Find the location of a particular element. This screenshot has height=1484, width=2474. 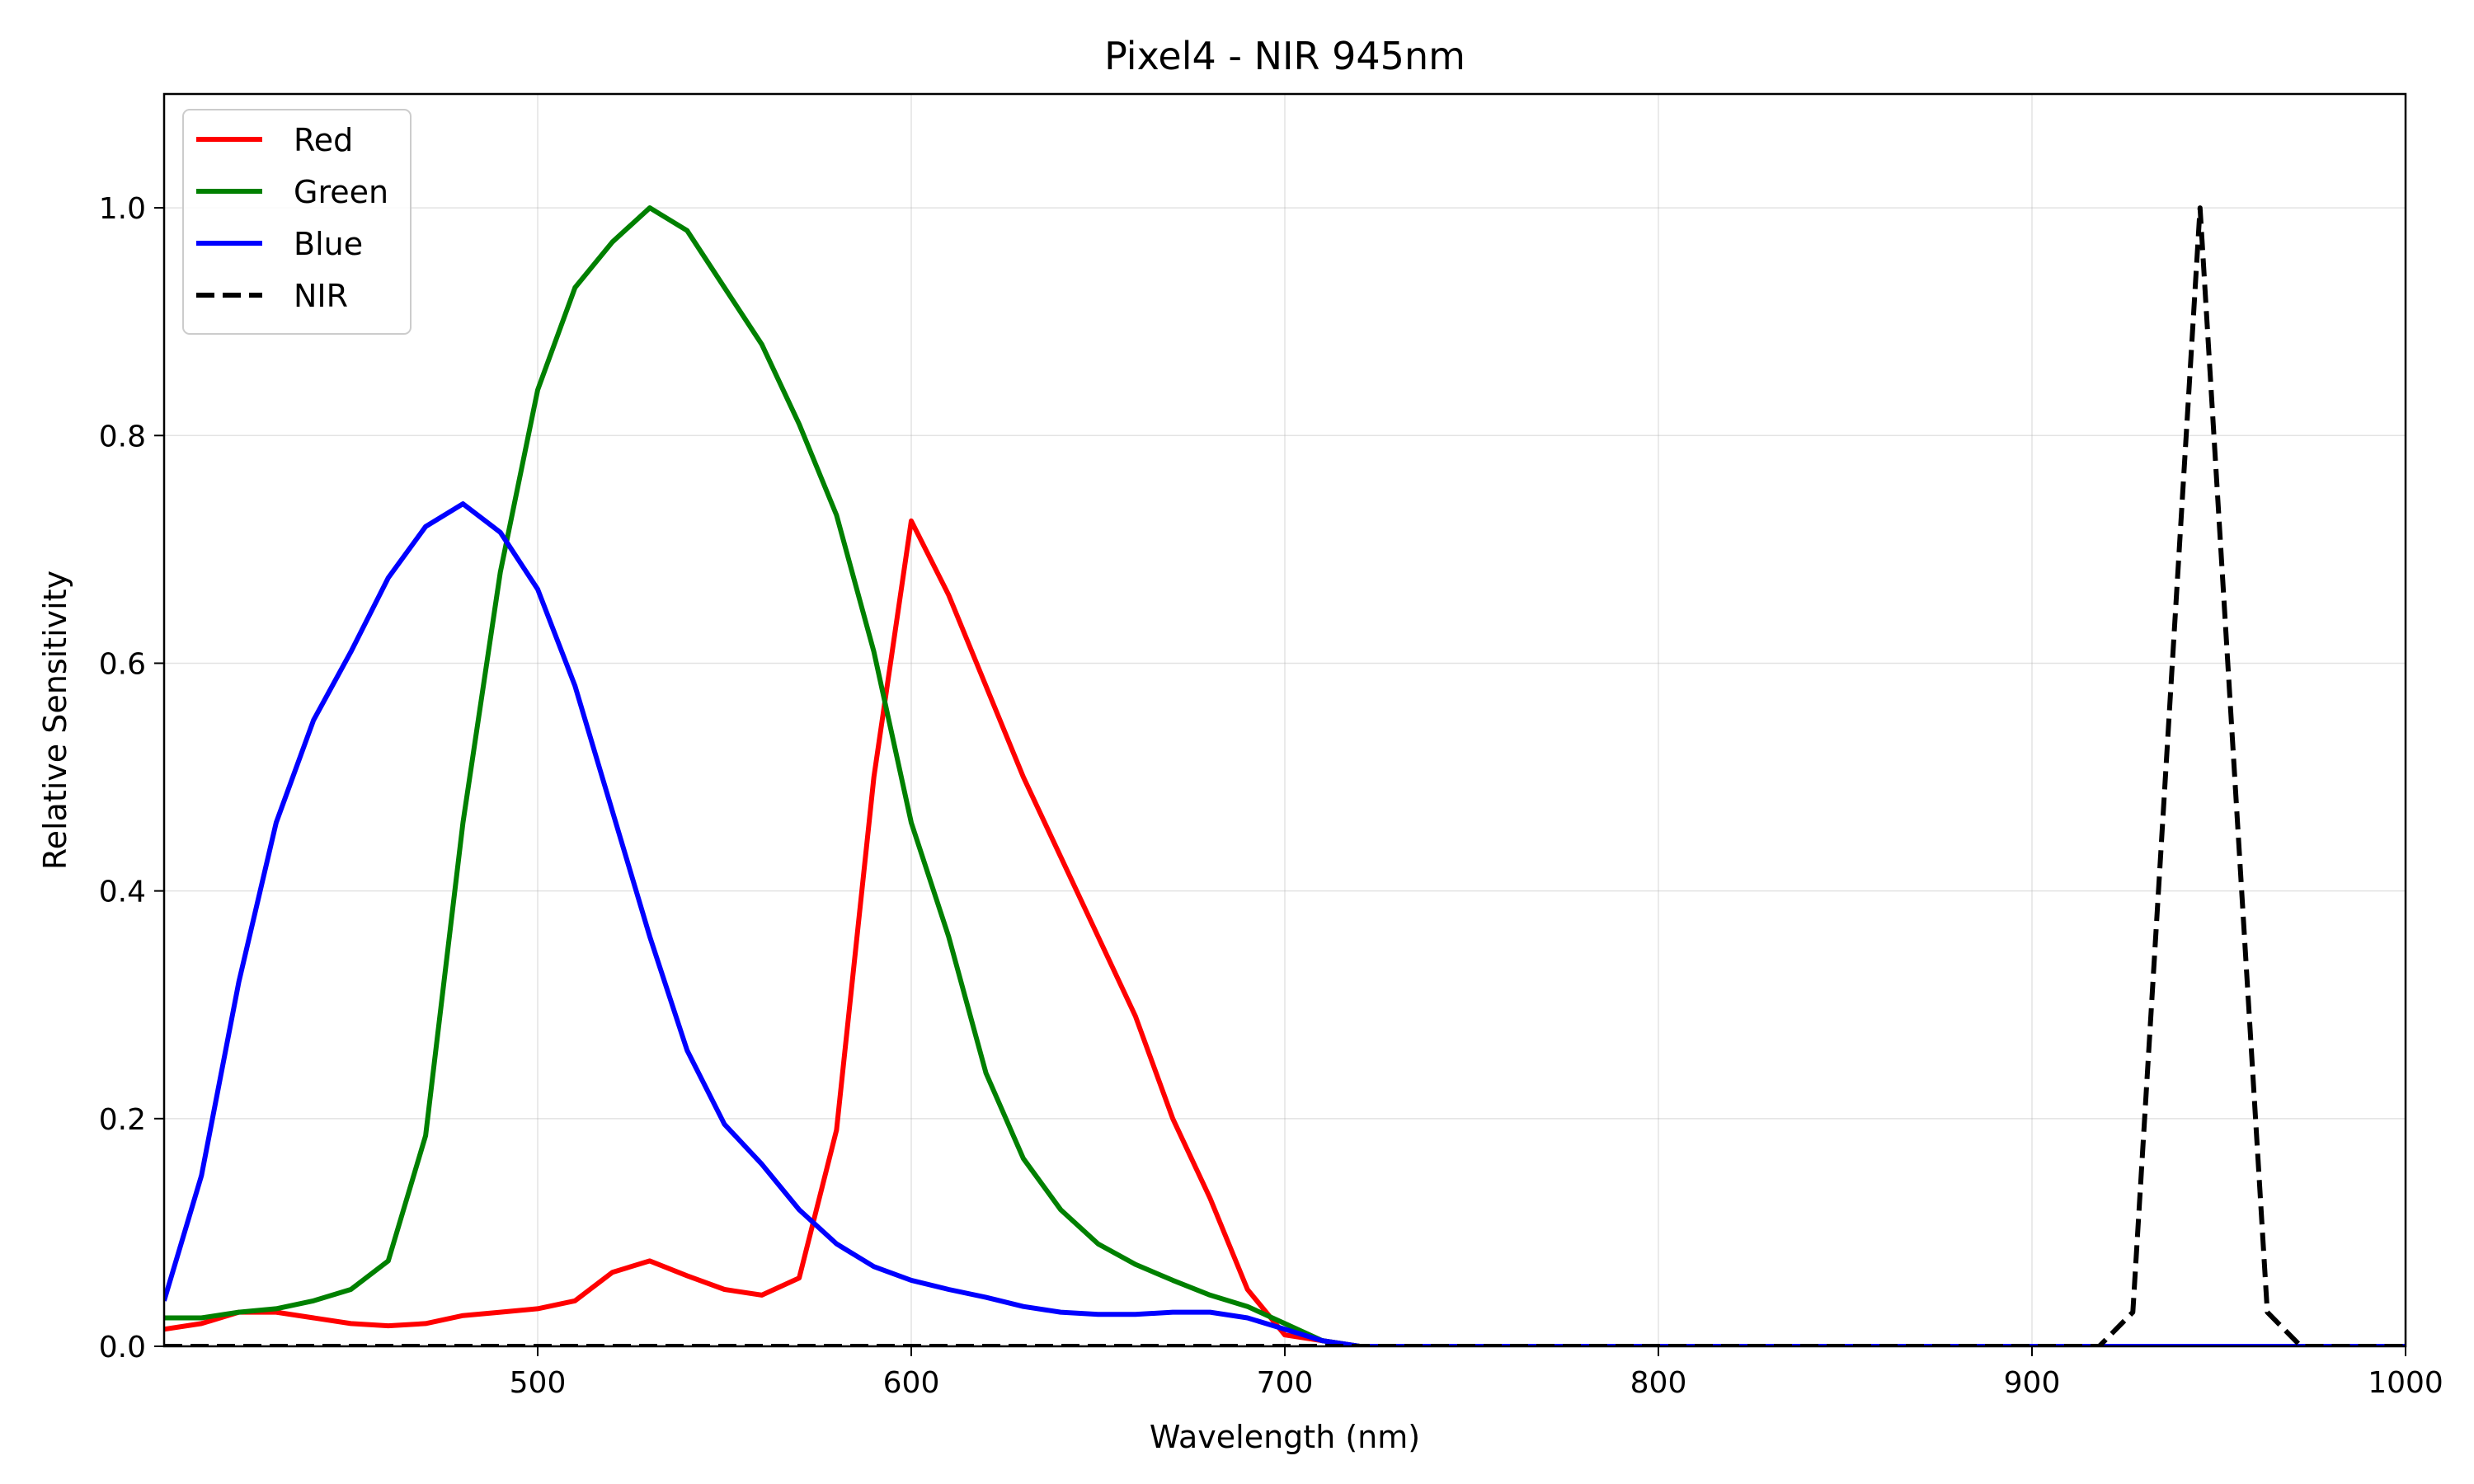

chart-title: Pixel4 - NIR 945nm is located at coordinates (1284, 56).